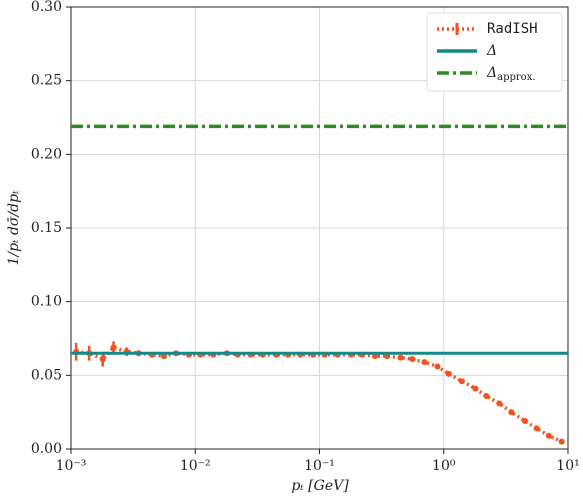  Describe the element at coordinates (46, 449) in the screenshot. I see `y-tick-label: 0.00` at that location.